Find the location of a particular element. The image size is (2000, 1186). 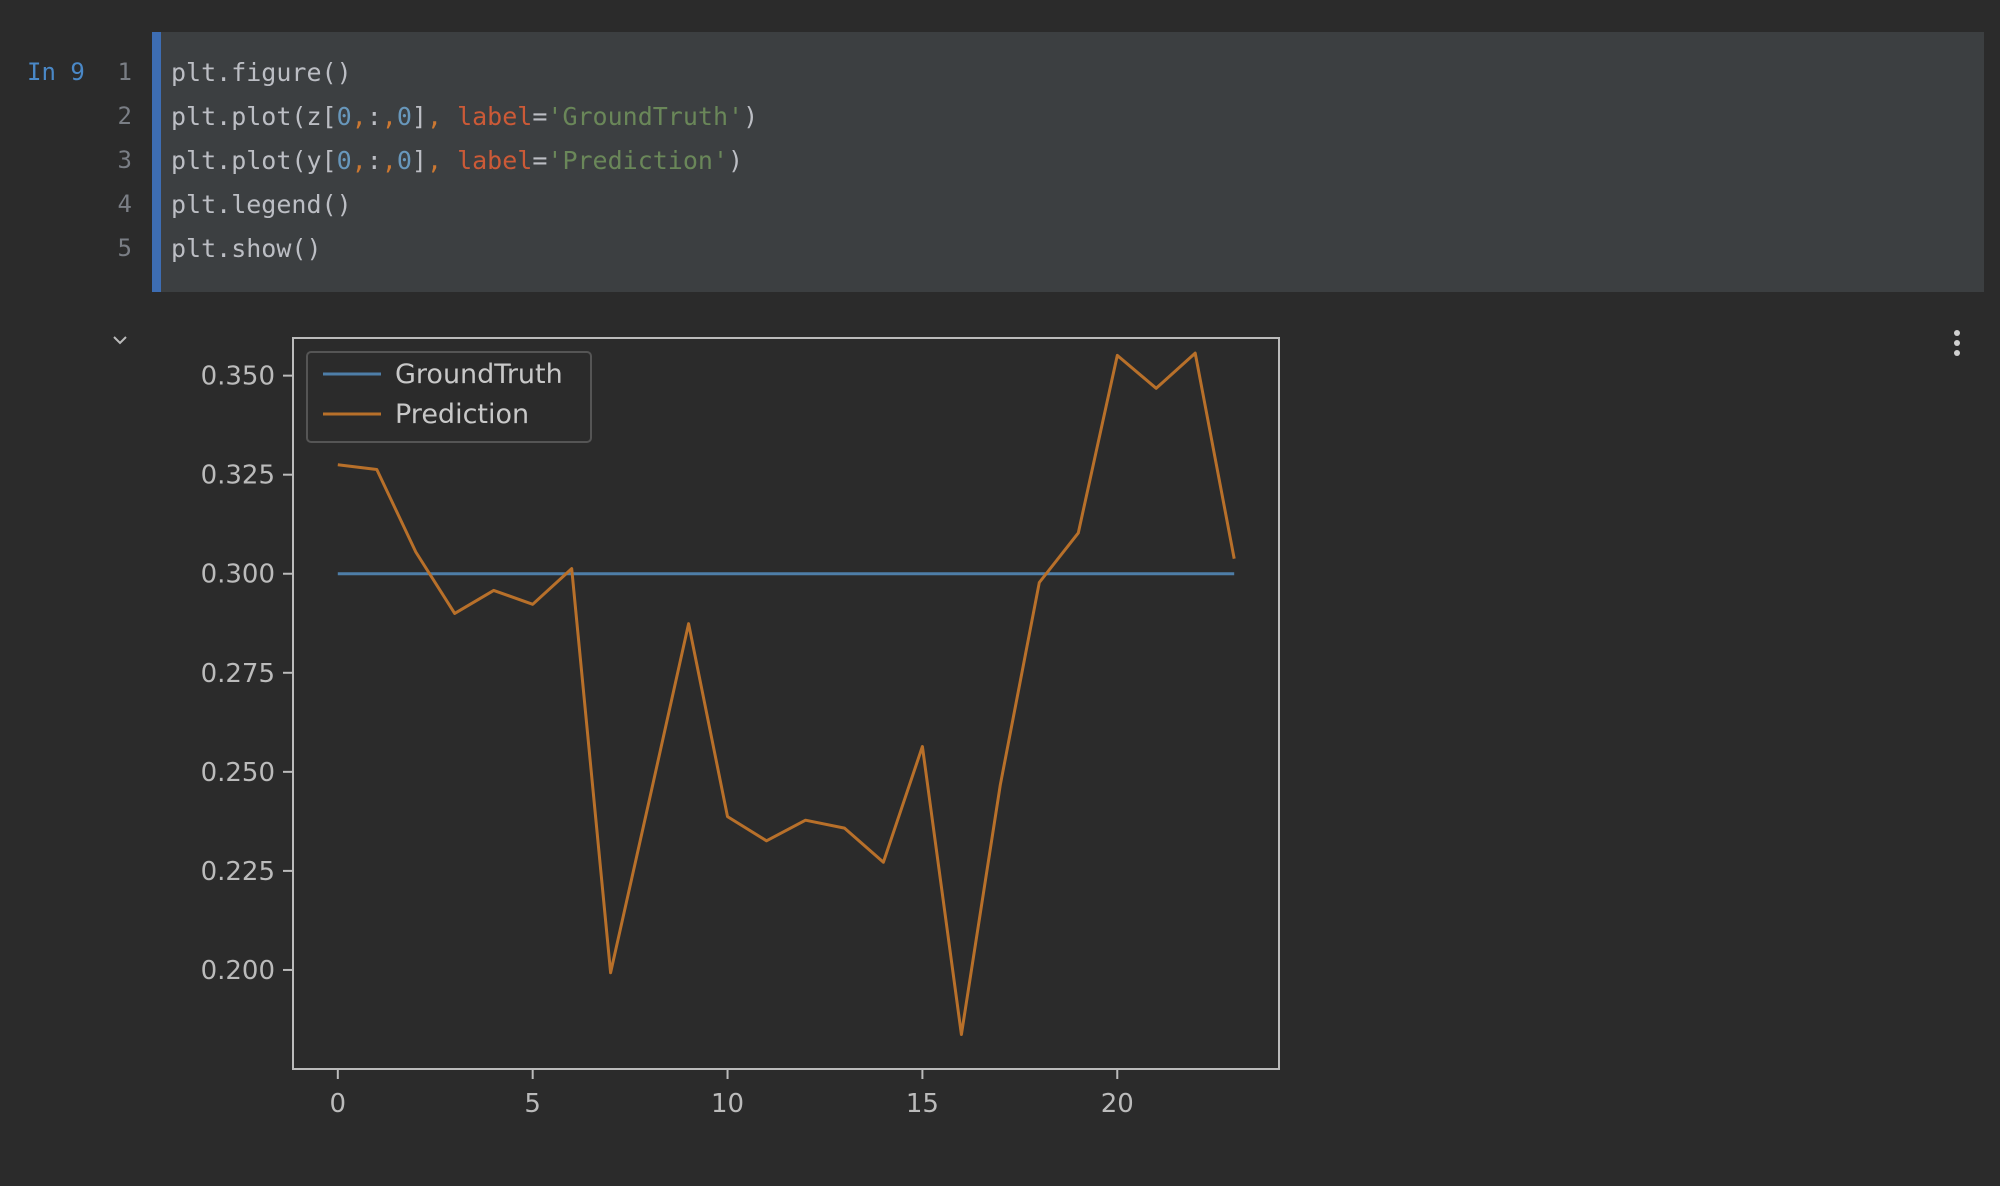

code-token: plt.legend() is located at coordinates (261, 204).